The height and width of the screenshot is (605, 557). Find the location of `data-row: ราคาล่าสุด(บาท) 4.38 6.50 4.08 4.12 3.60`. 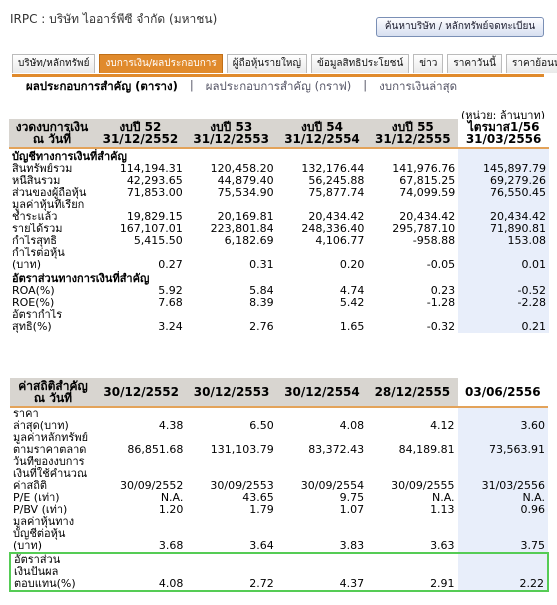

data-row: ราคาล่าสุด(บาท) 4.38 6.50 4.08 4.12 3.60 is located at coordinates (279, 419).